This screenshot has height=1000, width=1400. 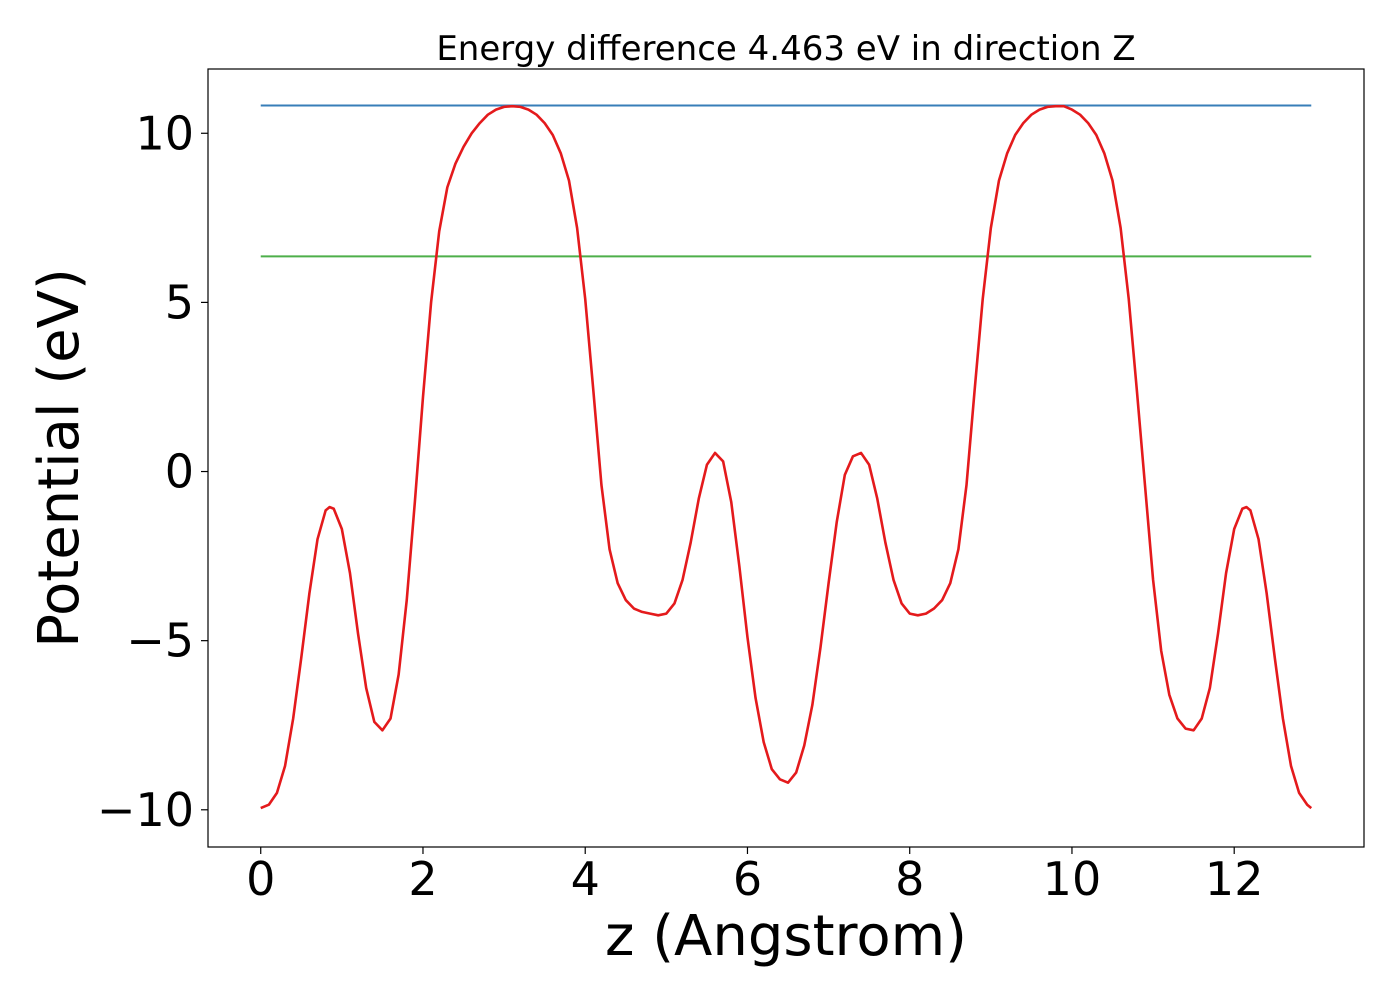 What do you see at coordinates (164, 133) in the screenshot?
I see `y-tick-label: 10` at bounding box center [164, 133].